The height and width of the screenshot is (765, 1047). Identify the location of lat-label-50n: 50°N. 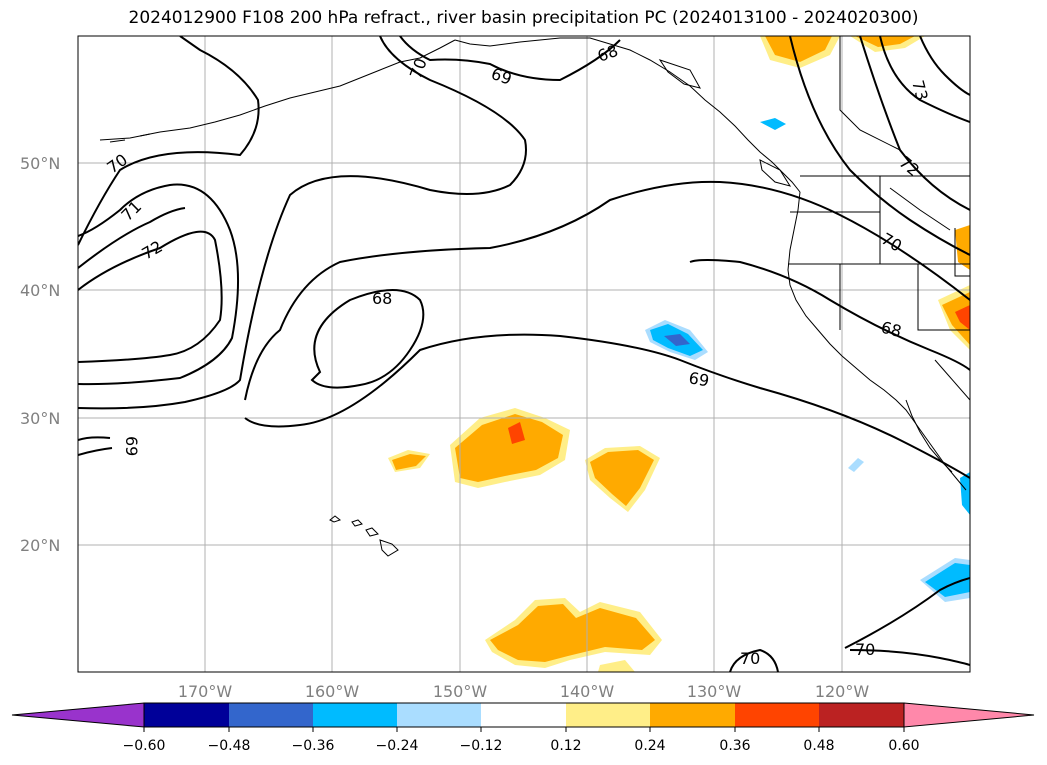
(40, 163).